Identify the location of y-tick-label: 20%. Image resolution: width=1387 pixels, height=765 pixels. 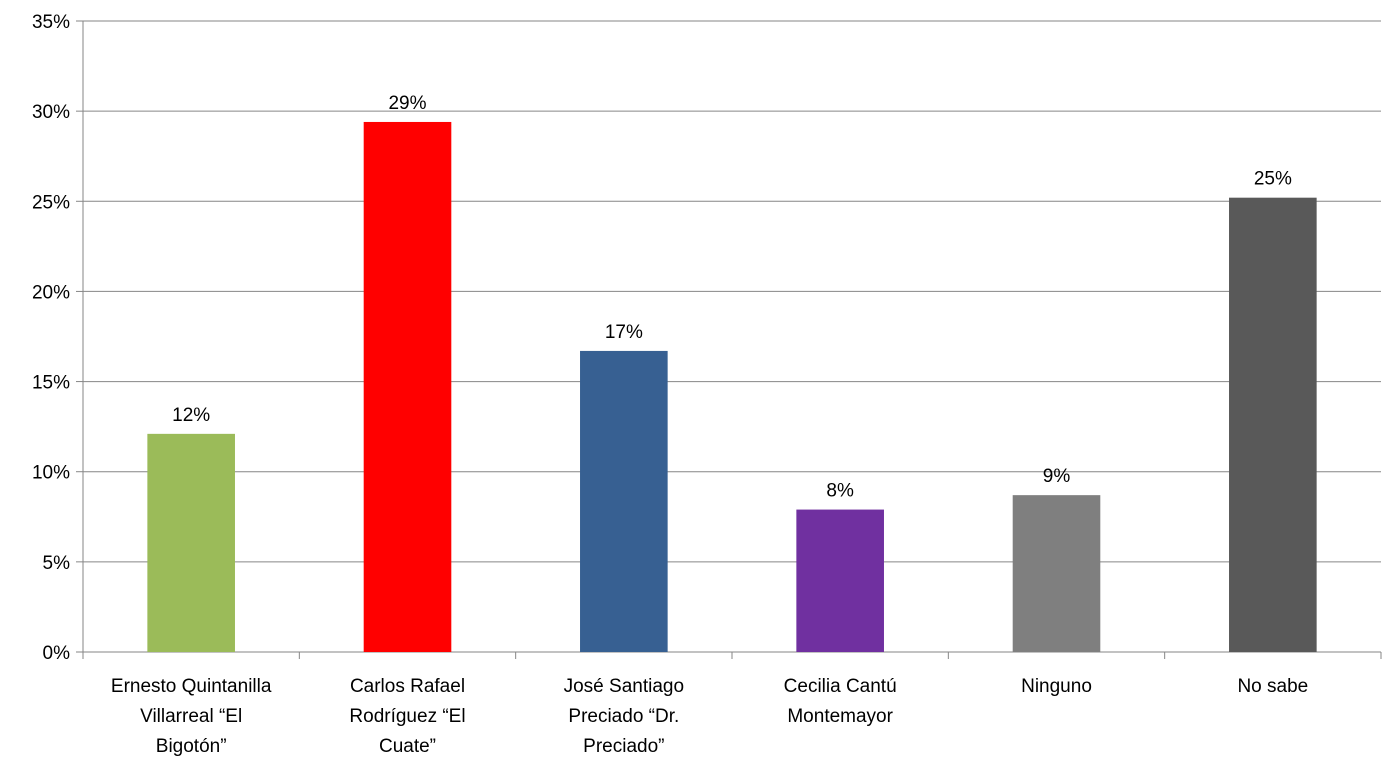
(51, 292).